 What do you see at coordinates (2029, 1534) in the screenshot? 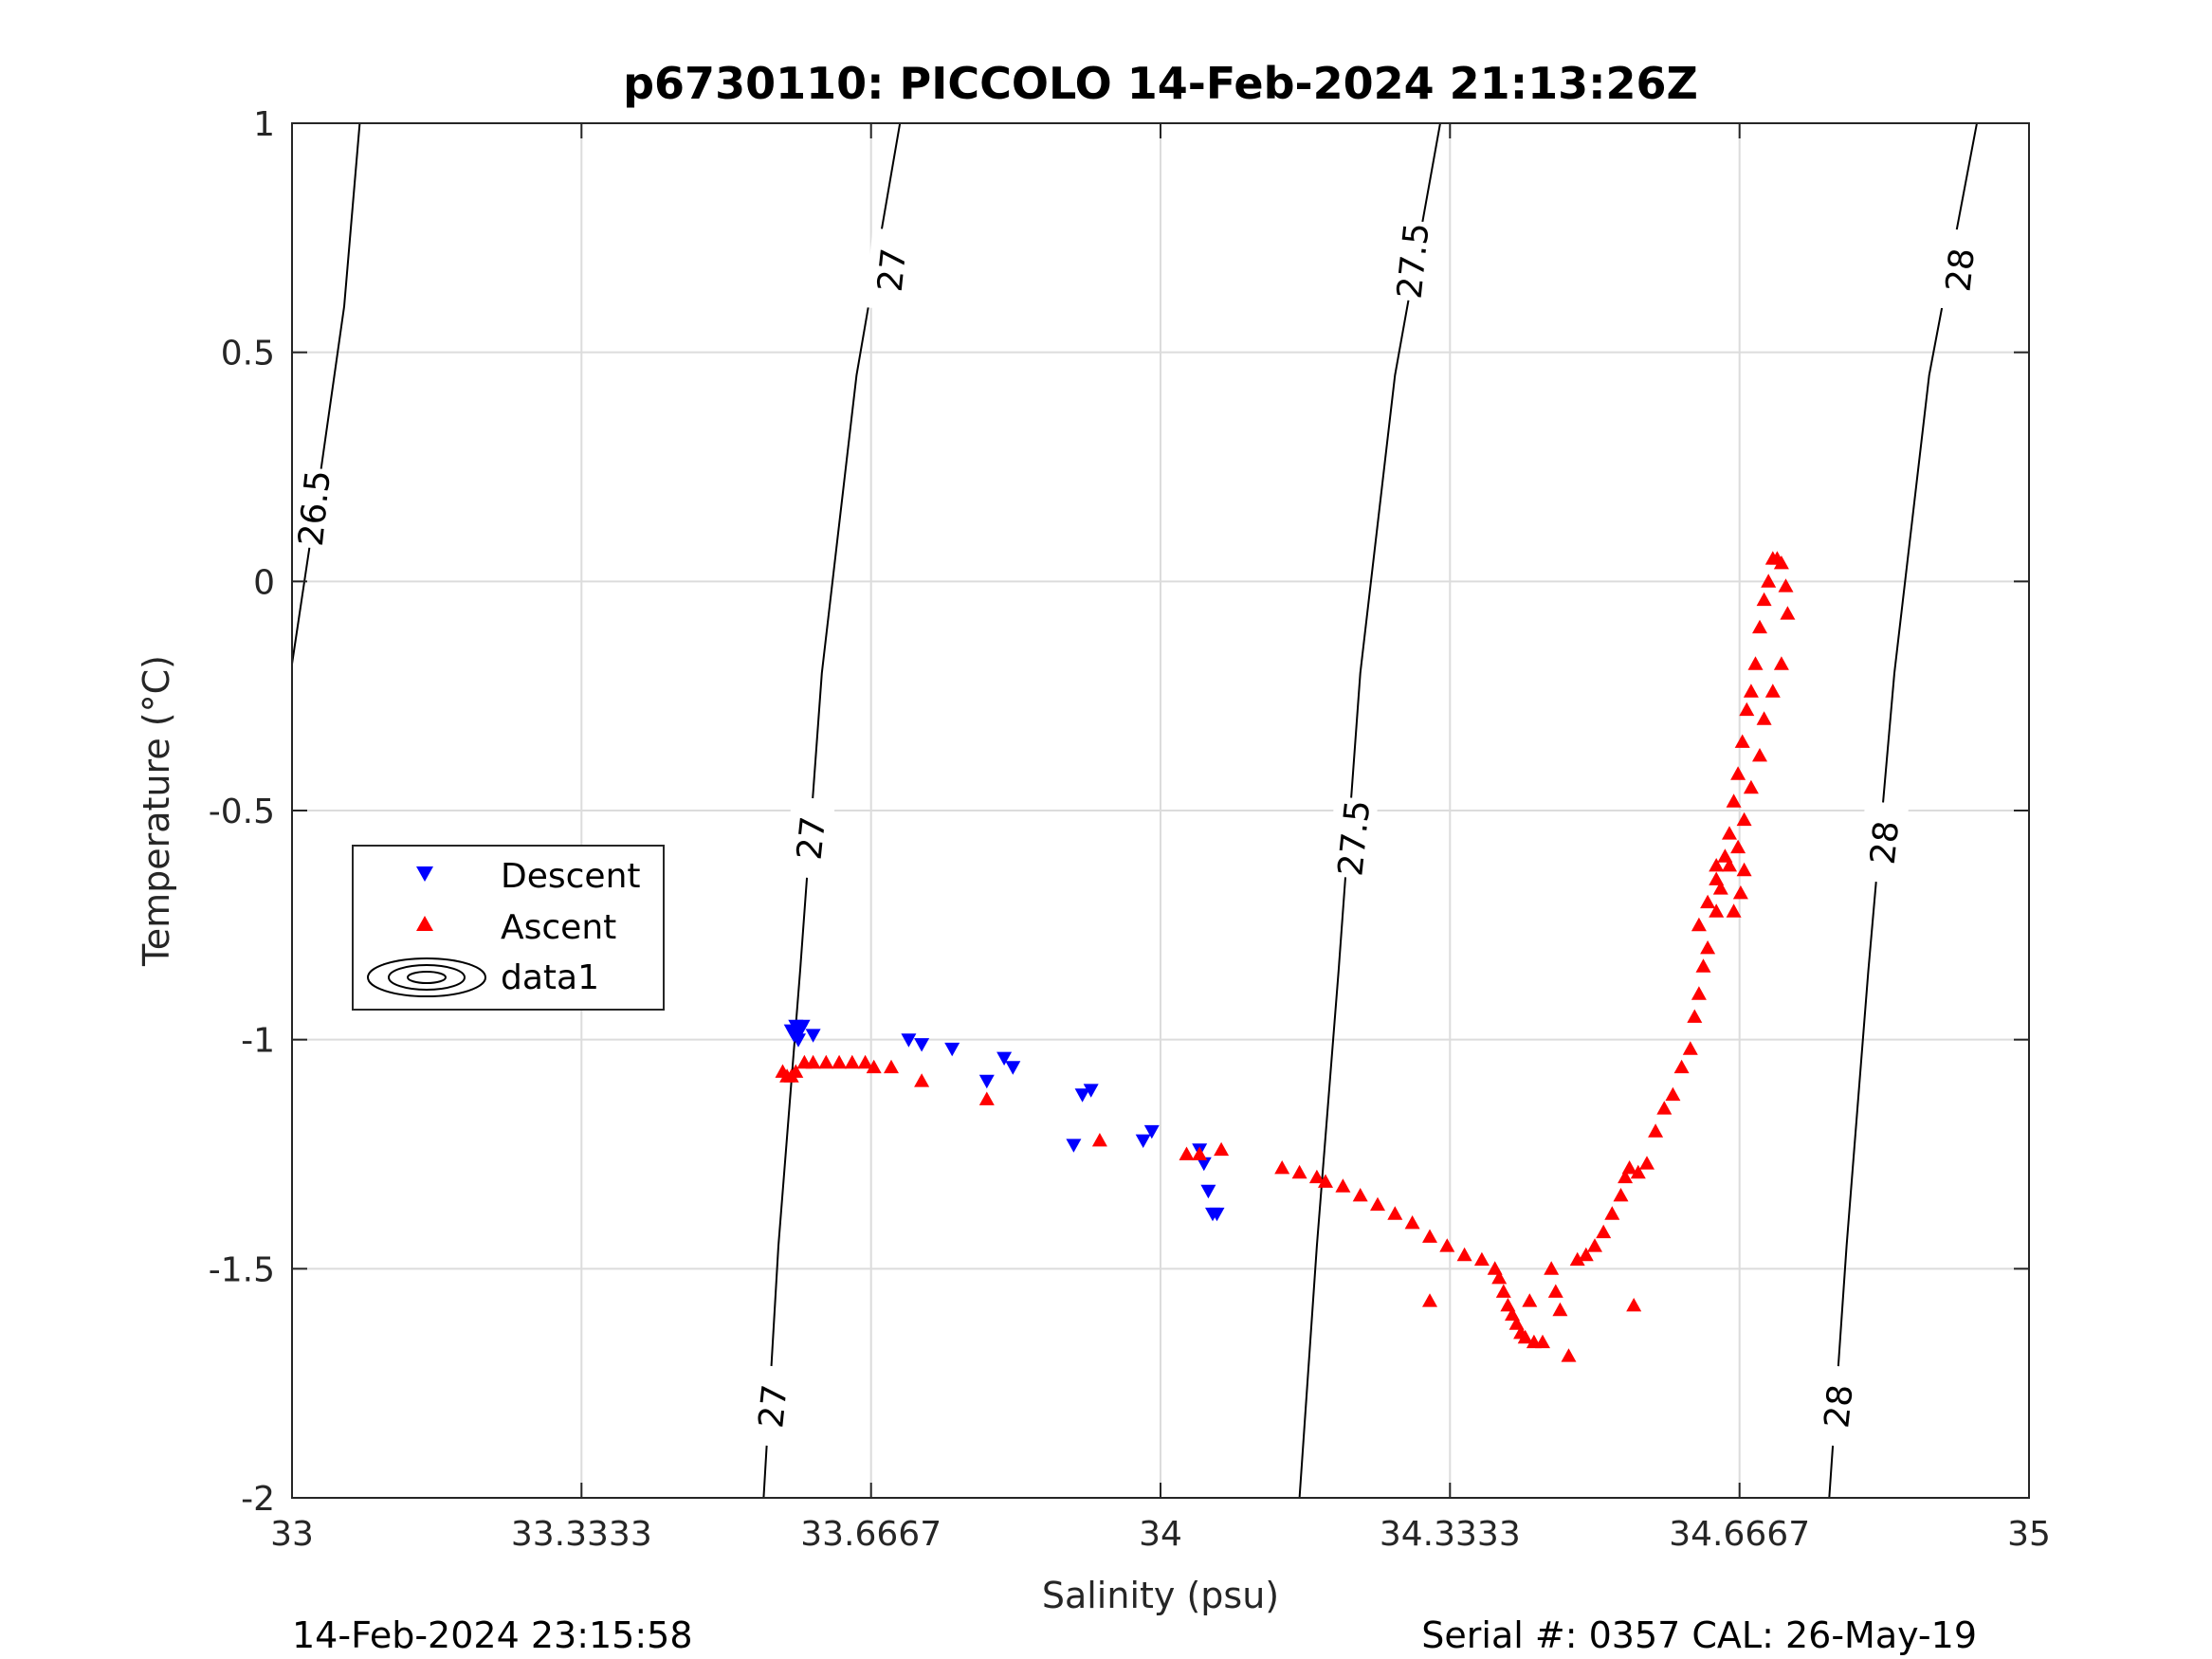
I see `x-tick-label: 35` at bounding box center [2029, 1534].